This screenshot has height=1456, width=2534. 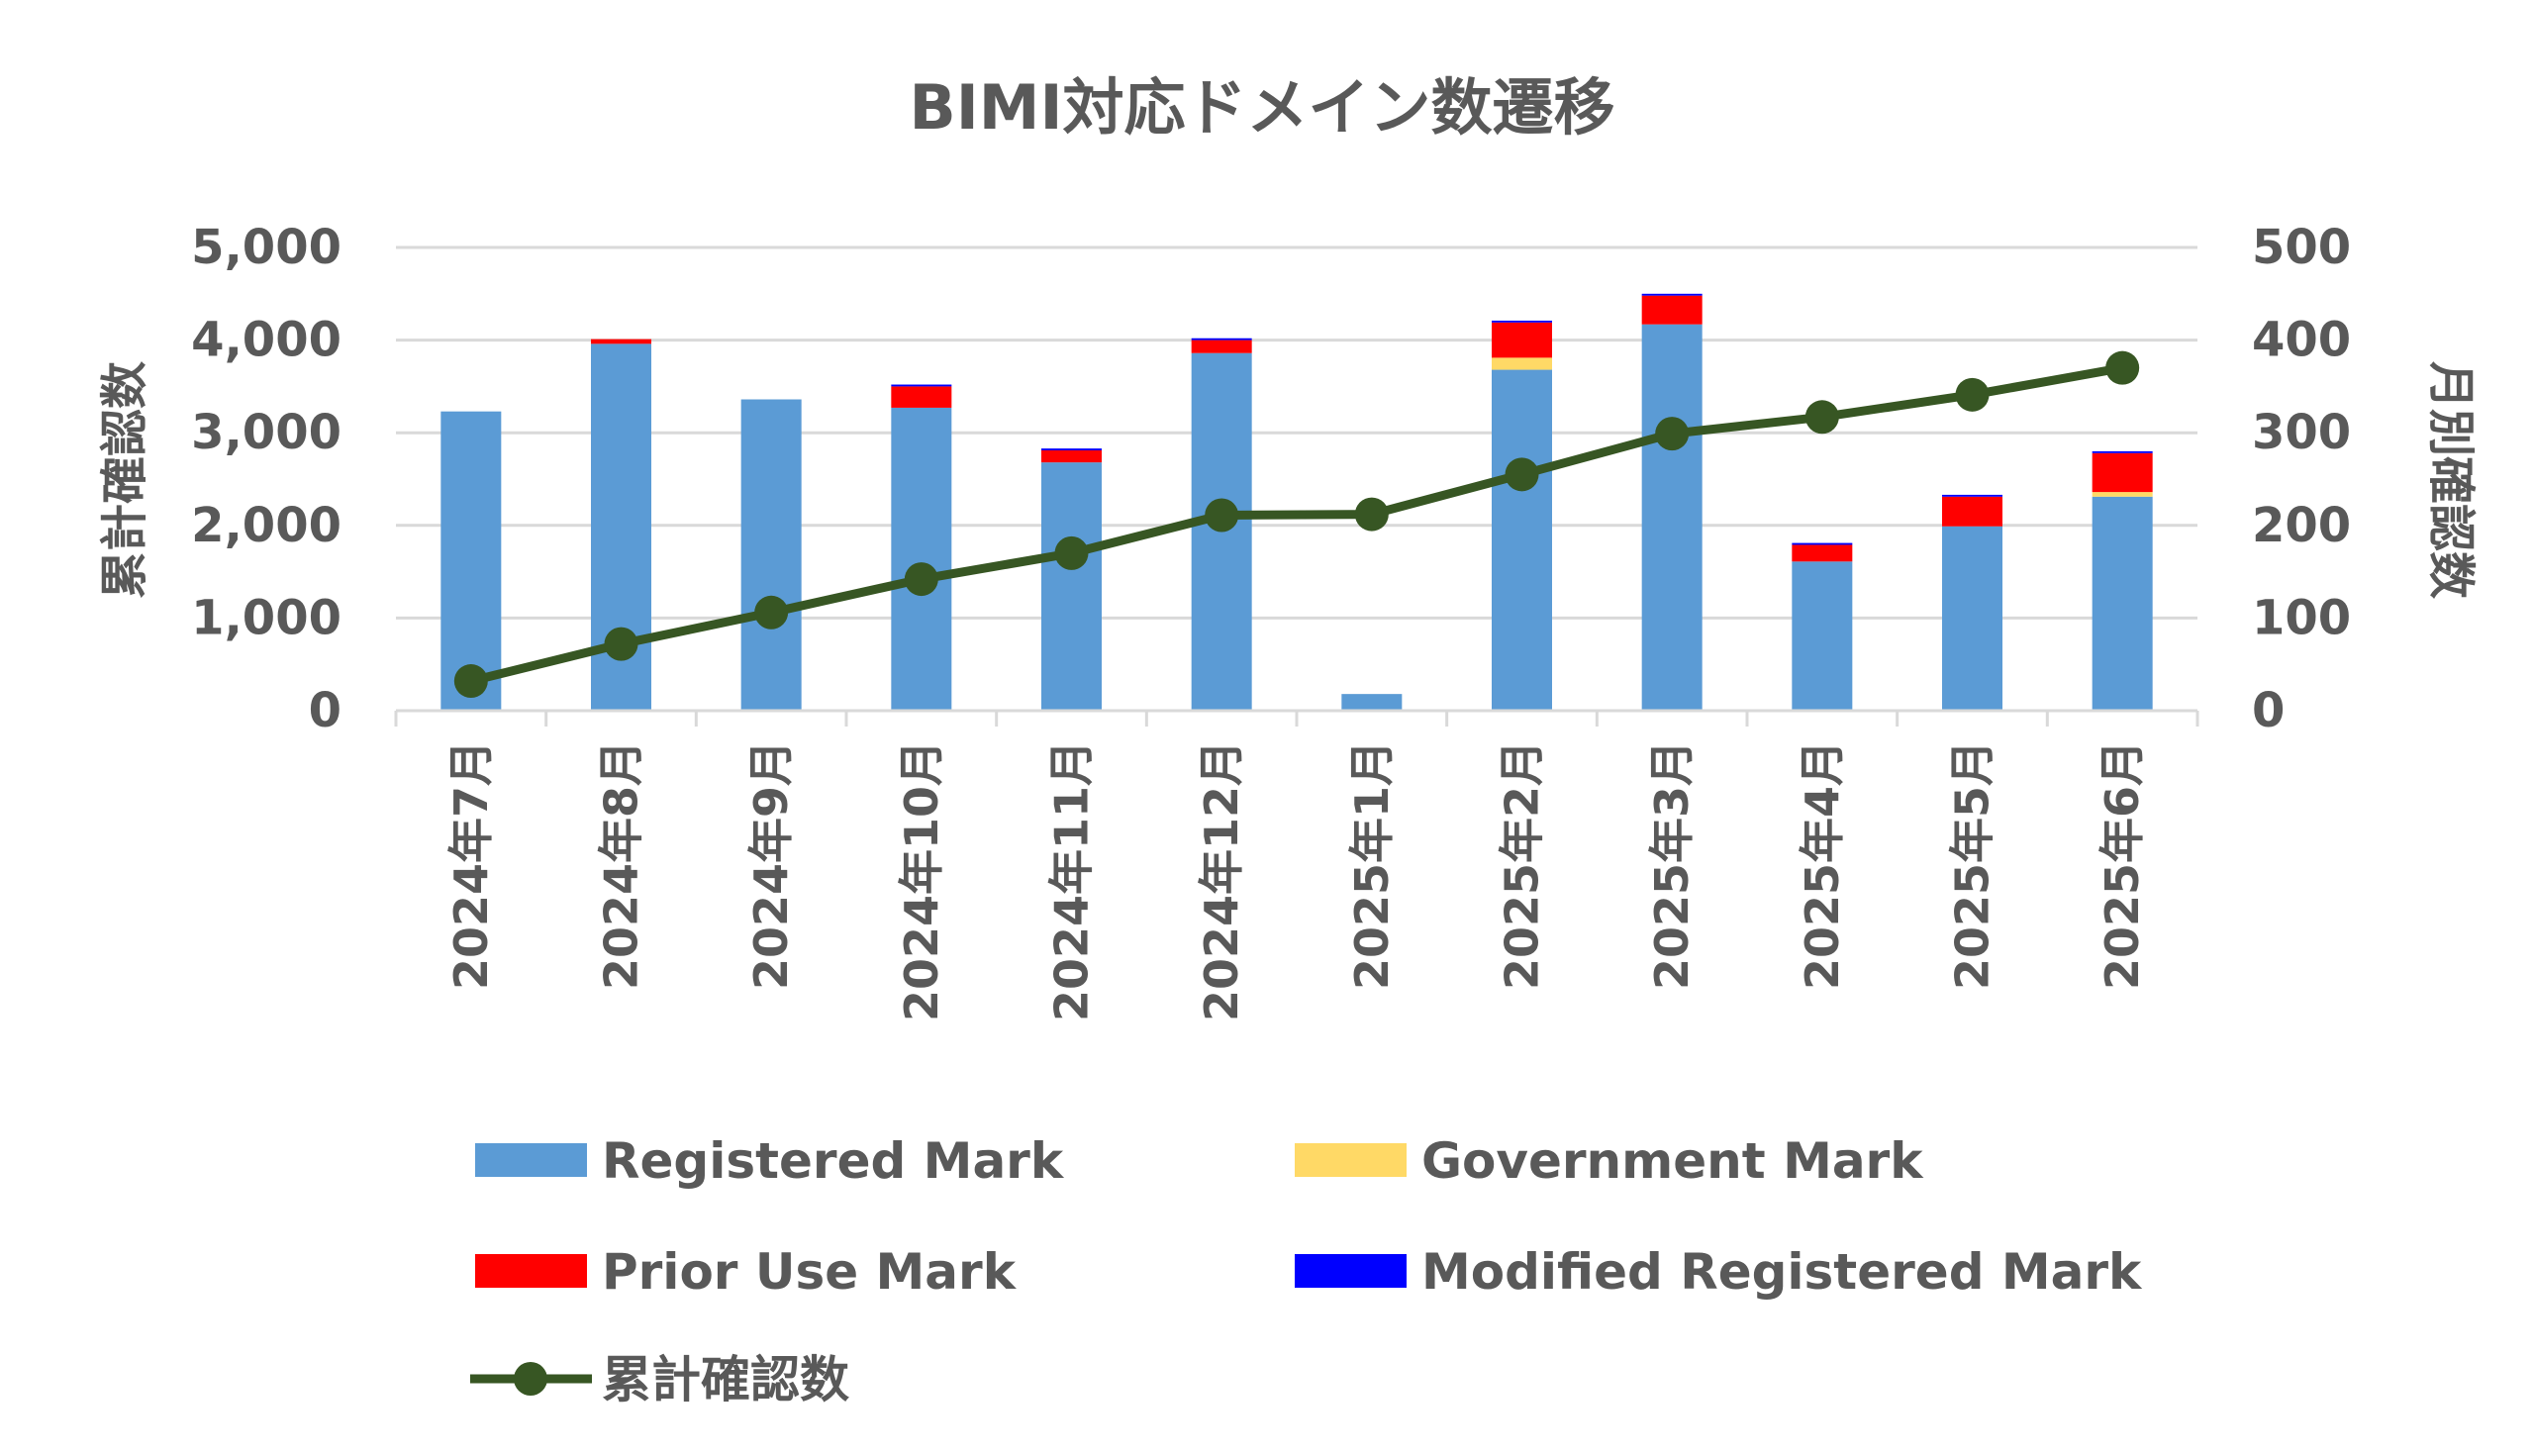 I want to click on category-label: 2024年8月, so click(x=621, y=865).